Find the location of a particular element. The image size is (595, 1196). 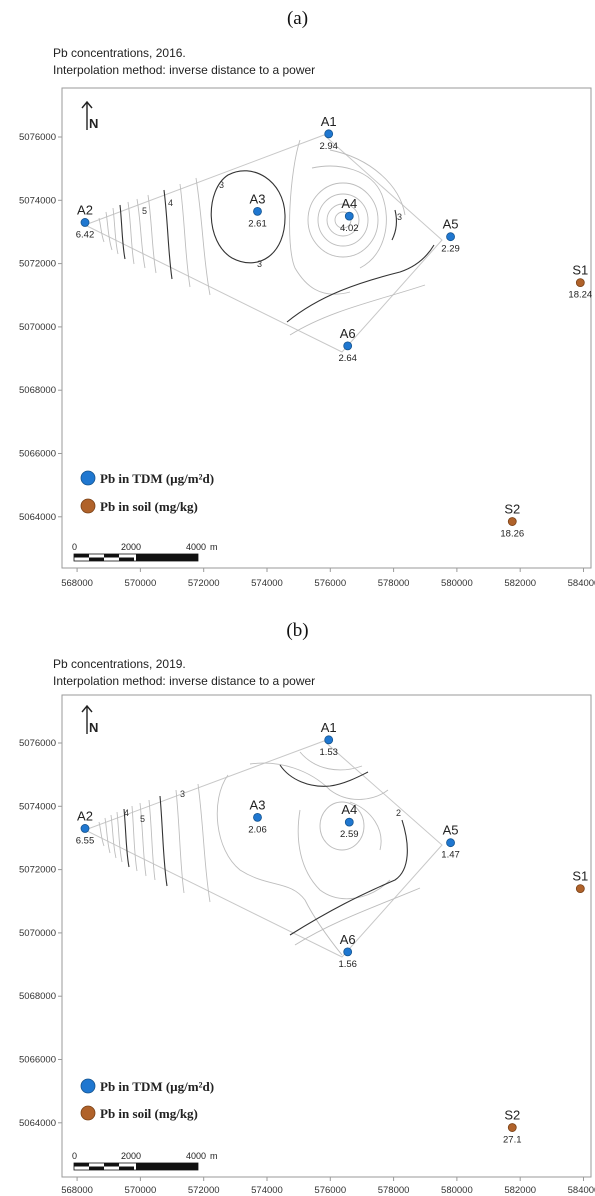

site-name: A3 is located at coordinates (258, 198).